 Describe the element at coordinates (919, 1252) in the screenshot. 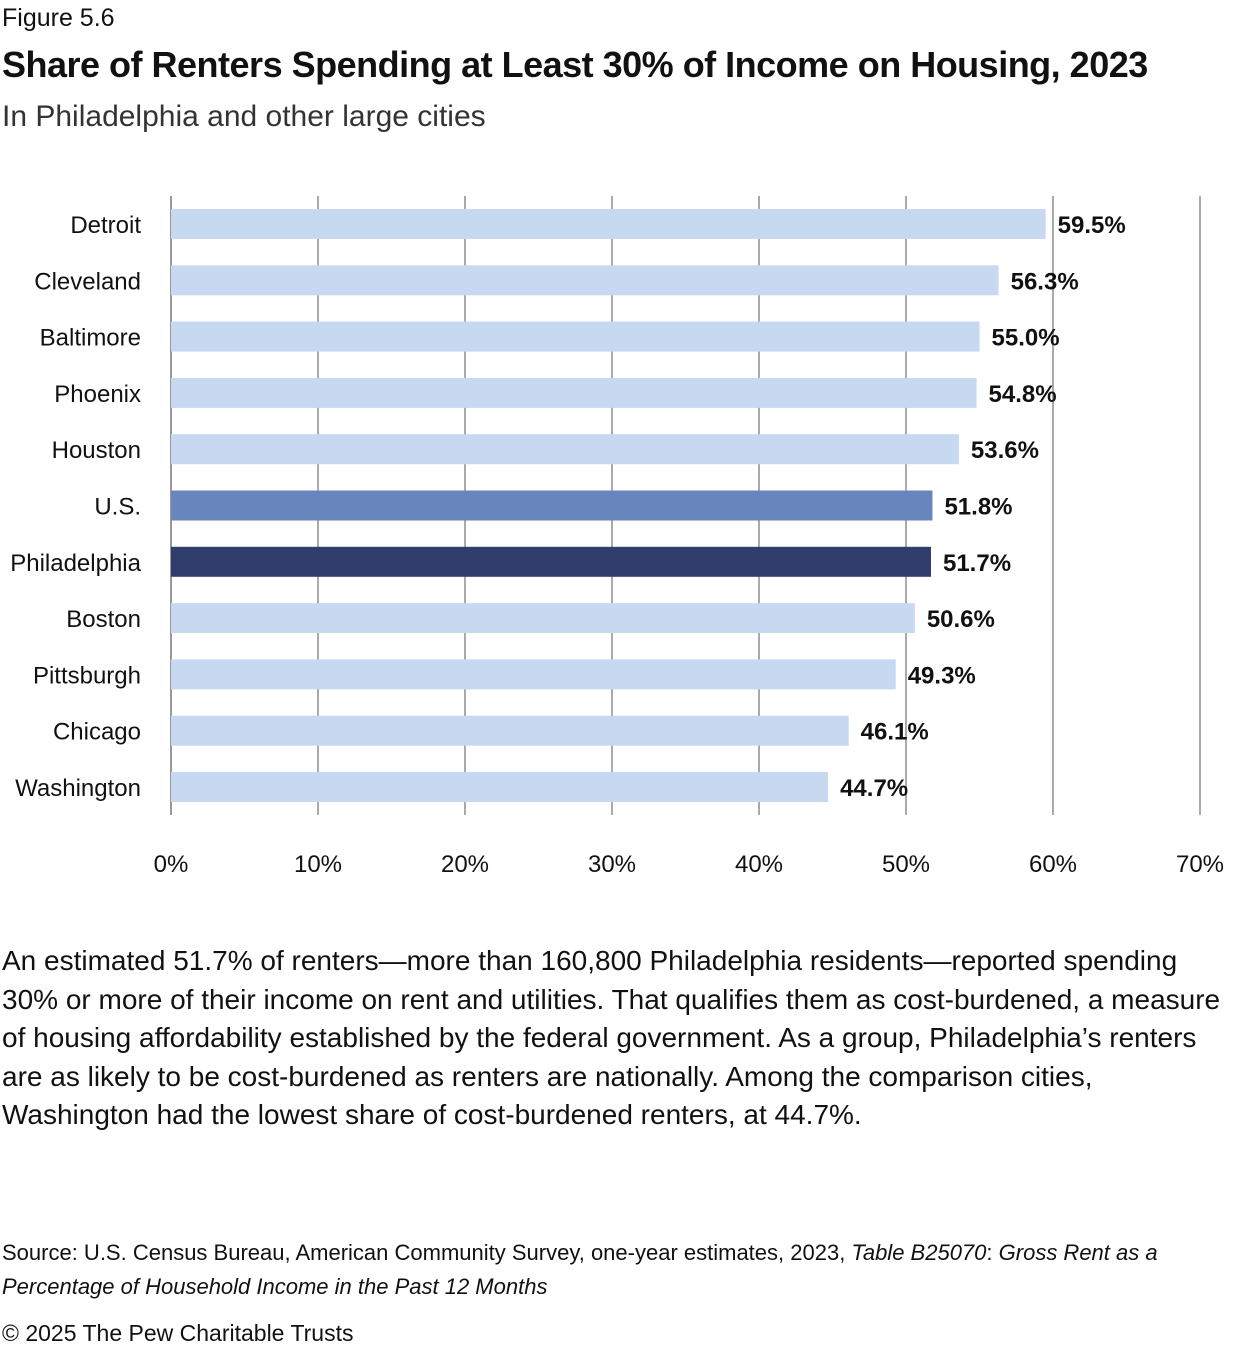

I see `source-table: Table B25070` at that location.